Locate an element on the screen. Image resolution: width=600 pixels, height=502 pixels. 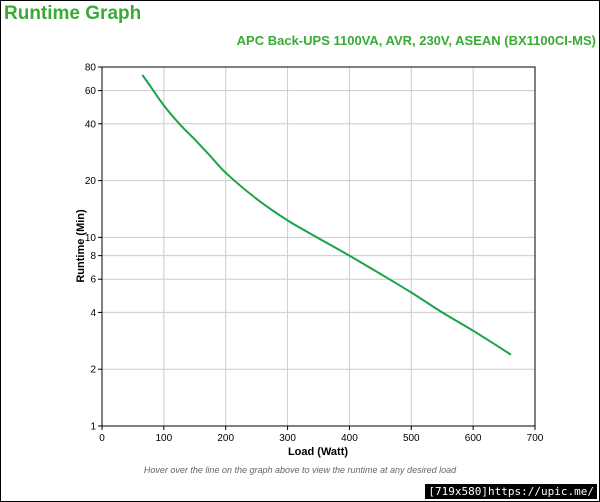
x-tick-label: 500 is located at coordinates (411, 438).